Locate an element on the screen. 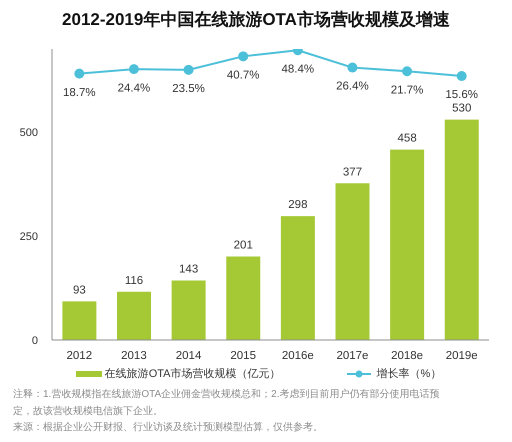 The image size is (512, 442). x-tick-label: 2015 is located at coordinates (243, 356).